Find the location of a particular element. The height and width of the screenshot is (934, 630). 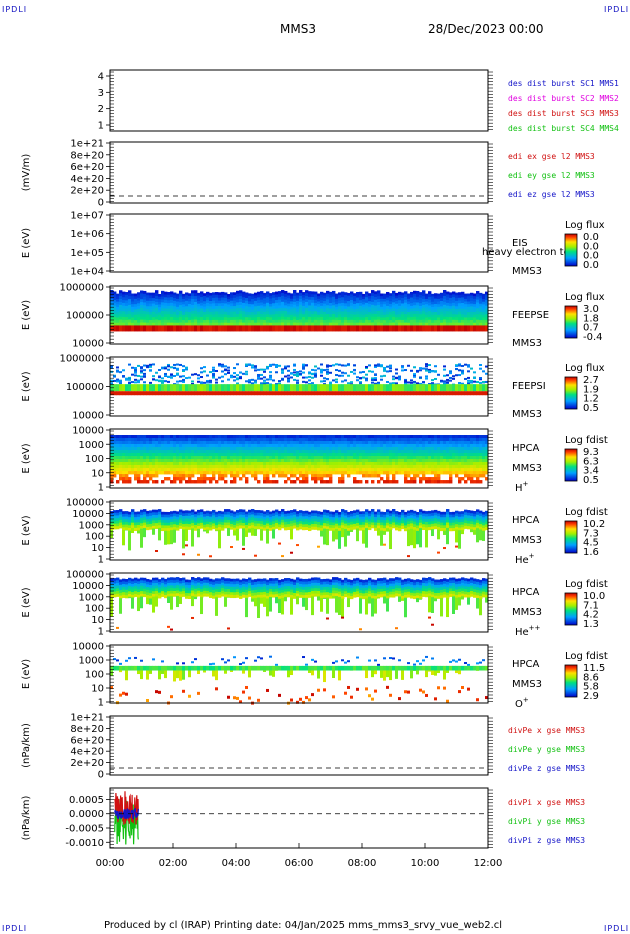

y-tick-label: 0.0000 is located at coordinates (86, 814).